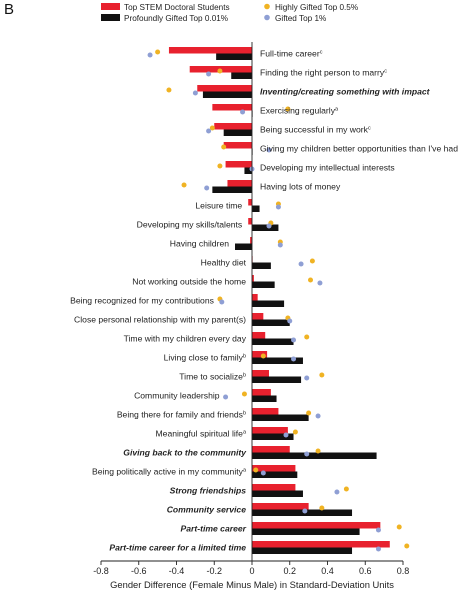 The image size is (474, 594). I want to click on category-label-7: Having lots of money, so click(300, 187).